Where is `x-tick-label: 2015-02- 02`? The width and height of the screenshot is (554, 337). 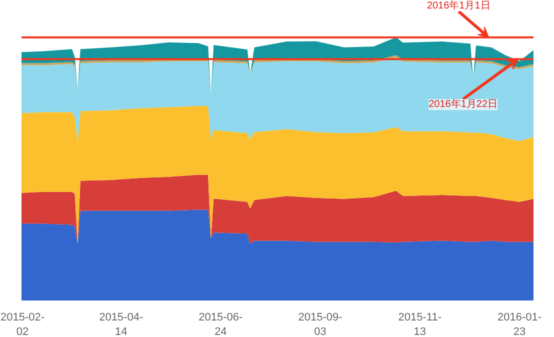 x-tick-label: 2015-02- 02 is located at coordinates (22, 324).